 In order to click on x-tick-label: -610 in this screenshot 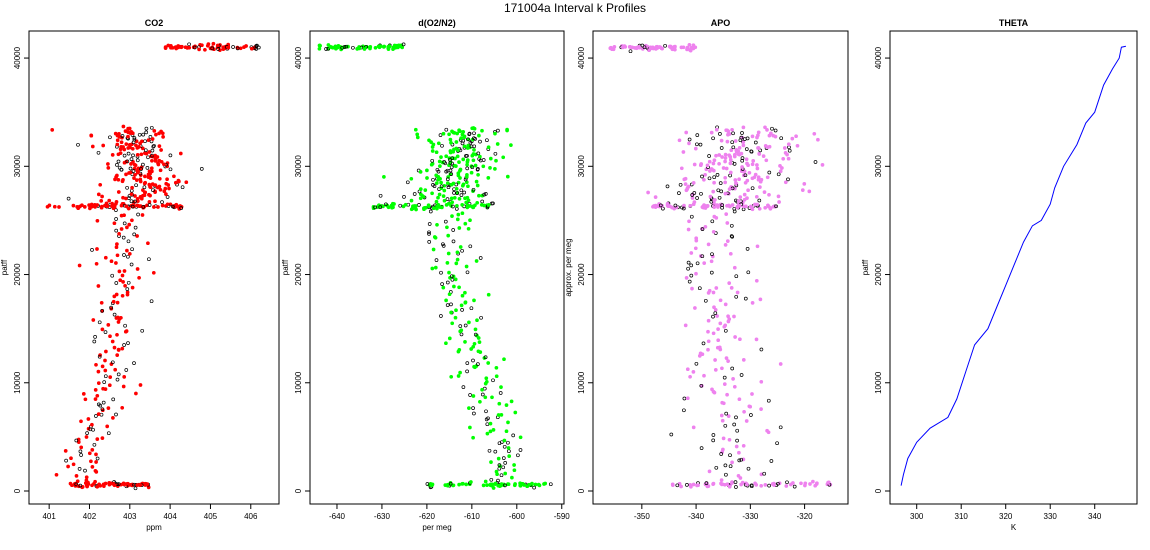, I will do `click(472, 516)`.